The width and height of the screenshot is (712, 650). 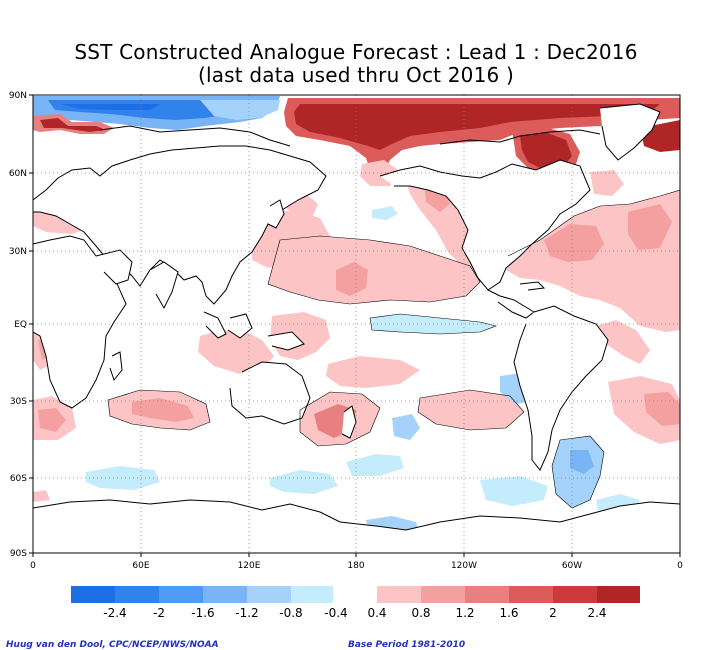 I want to click on anomaly-pos-south-atlantic-core, so click(x=52, y=420).